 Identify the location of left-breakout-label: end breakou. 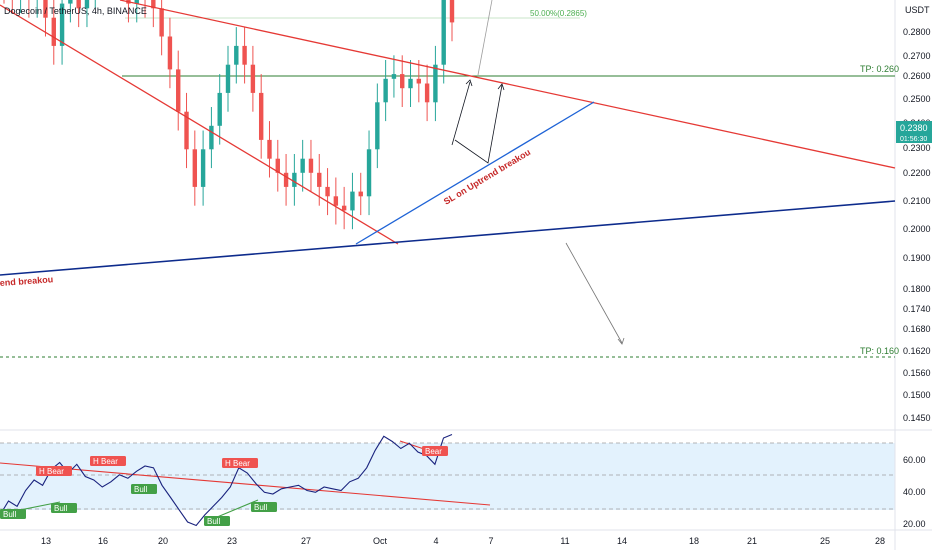
(27, 281).